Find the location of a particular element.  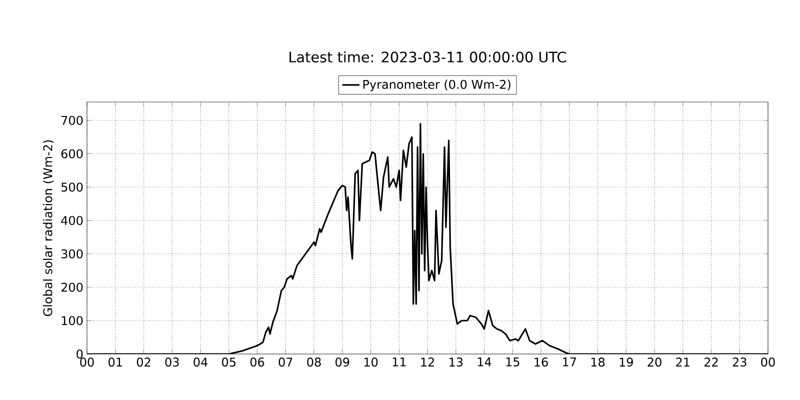

y-tick-label: 200 is located at coordinates (72, 287).